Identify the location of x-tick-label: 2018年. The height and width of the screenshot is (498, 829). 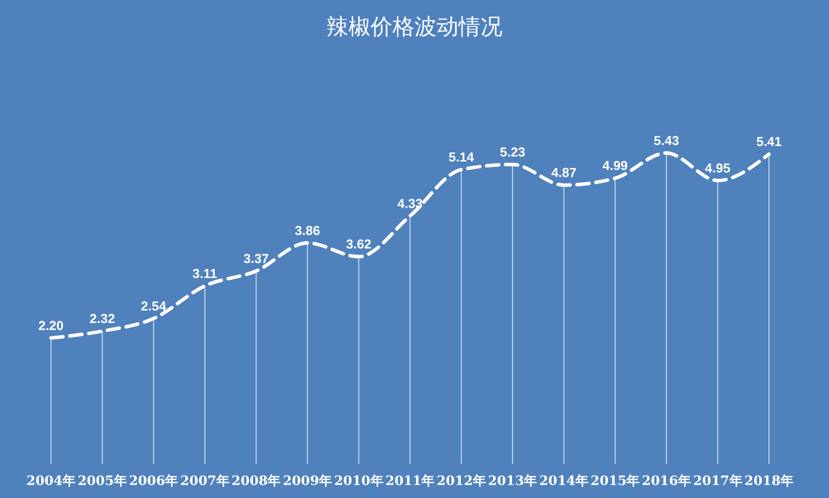
(769, 481).